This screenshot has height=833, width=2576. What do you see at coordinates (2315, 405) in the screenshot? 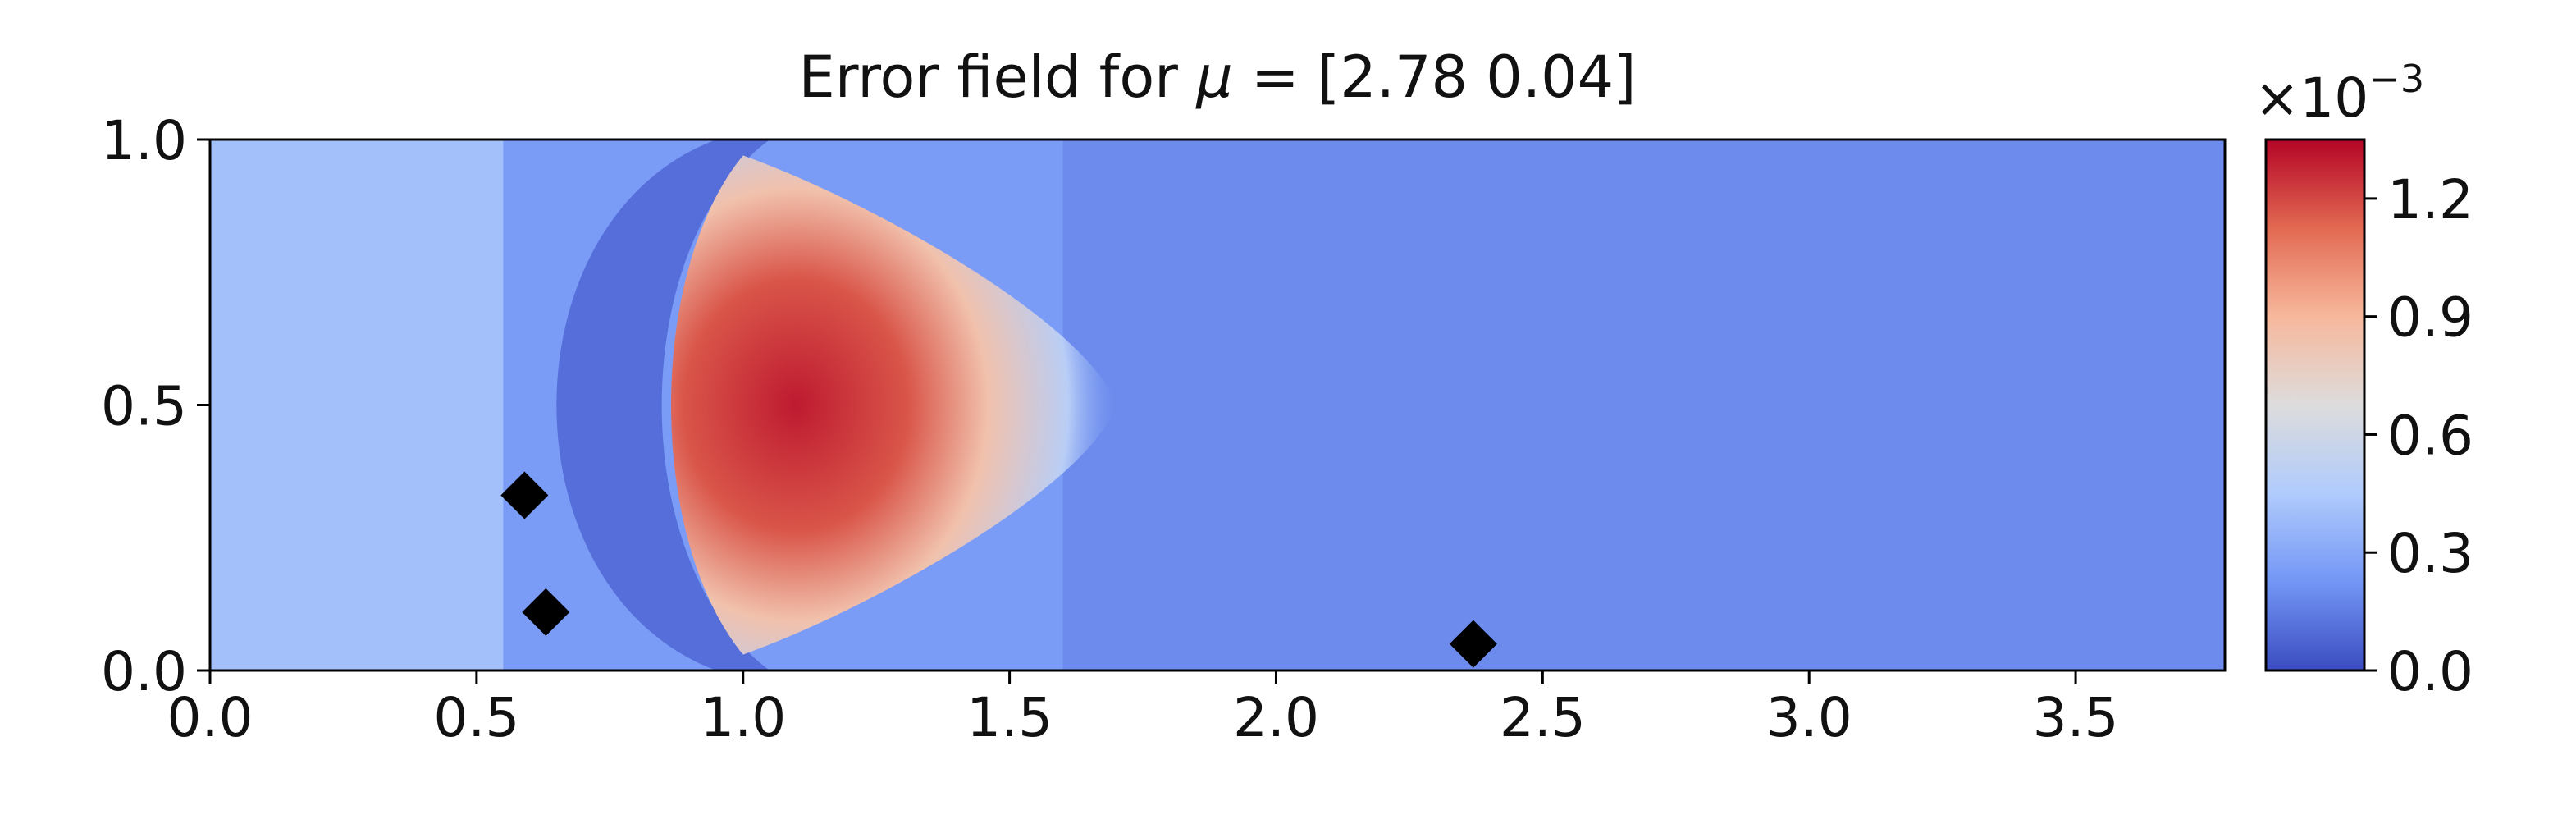
I see `colorbar-gradient` at bounding box center [2315, 405].